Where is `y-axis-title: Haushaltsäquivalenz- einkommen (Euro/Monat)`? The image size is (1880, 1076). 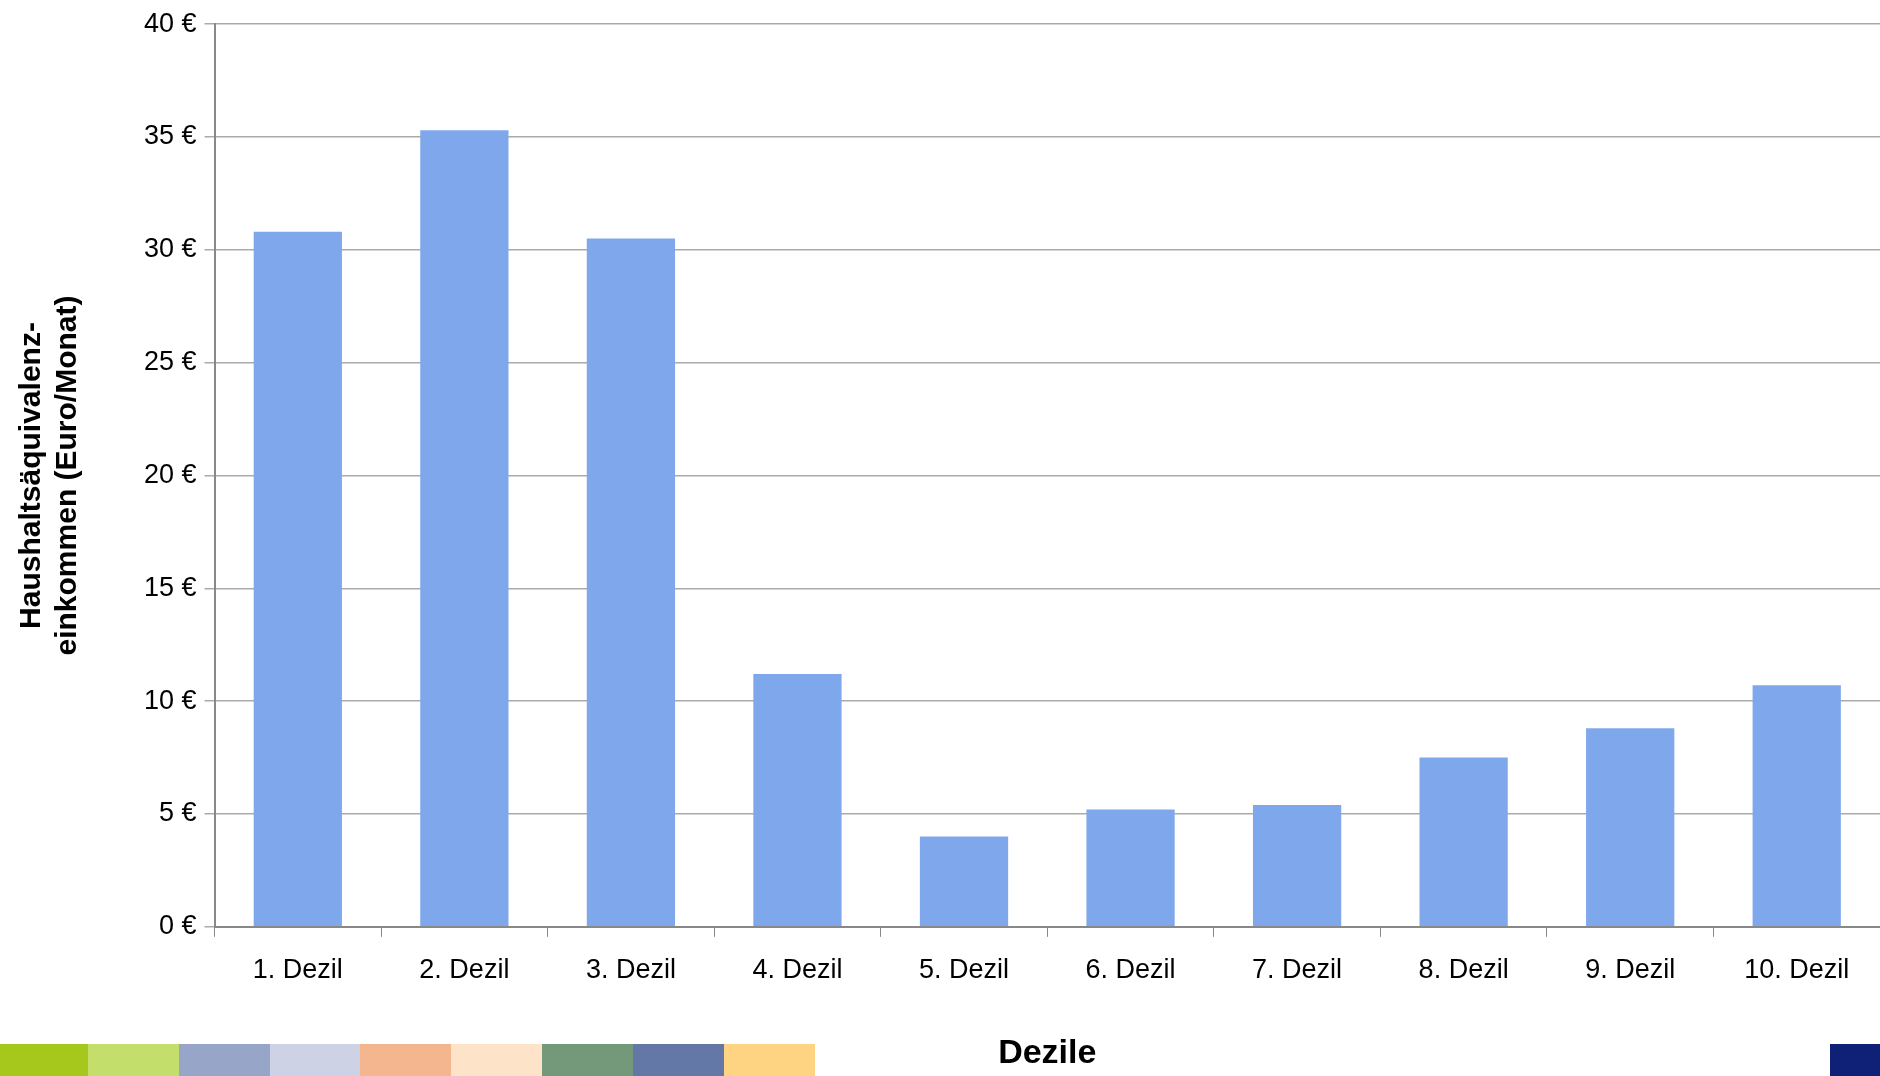 y-axis-title: Haushaltsäquivalenz- einkommen (Euro/Monat) is located at coordinates (48, 475).